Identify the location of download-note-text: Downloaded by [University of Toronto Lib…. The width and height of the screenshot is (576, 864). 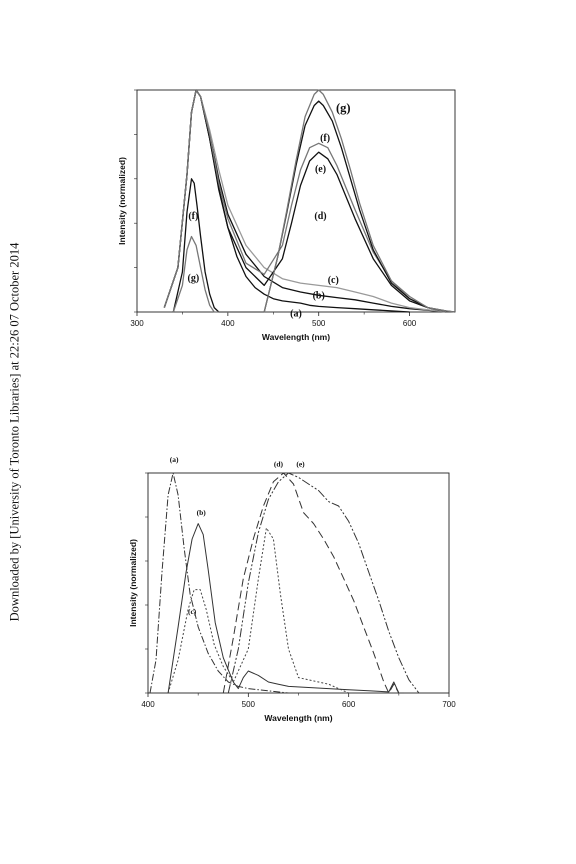
(14, 432).